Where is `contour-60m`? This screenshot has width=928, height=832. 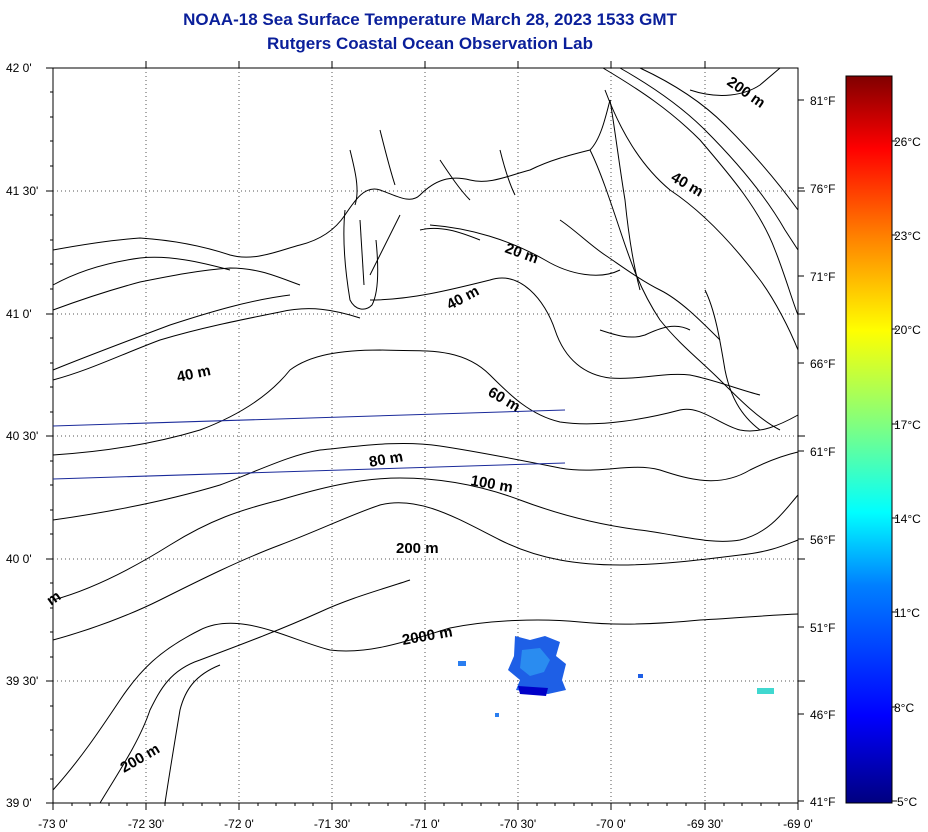
contour-60m is located at coordinates (425, 402).